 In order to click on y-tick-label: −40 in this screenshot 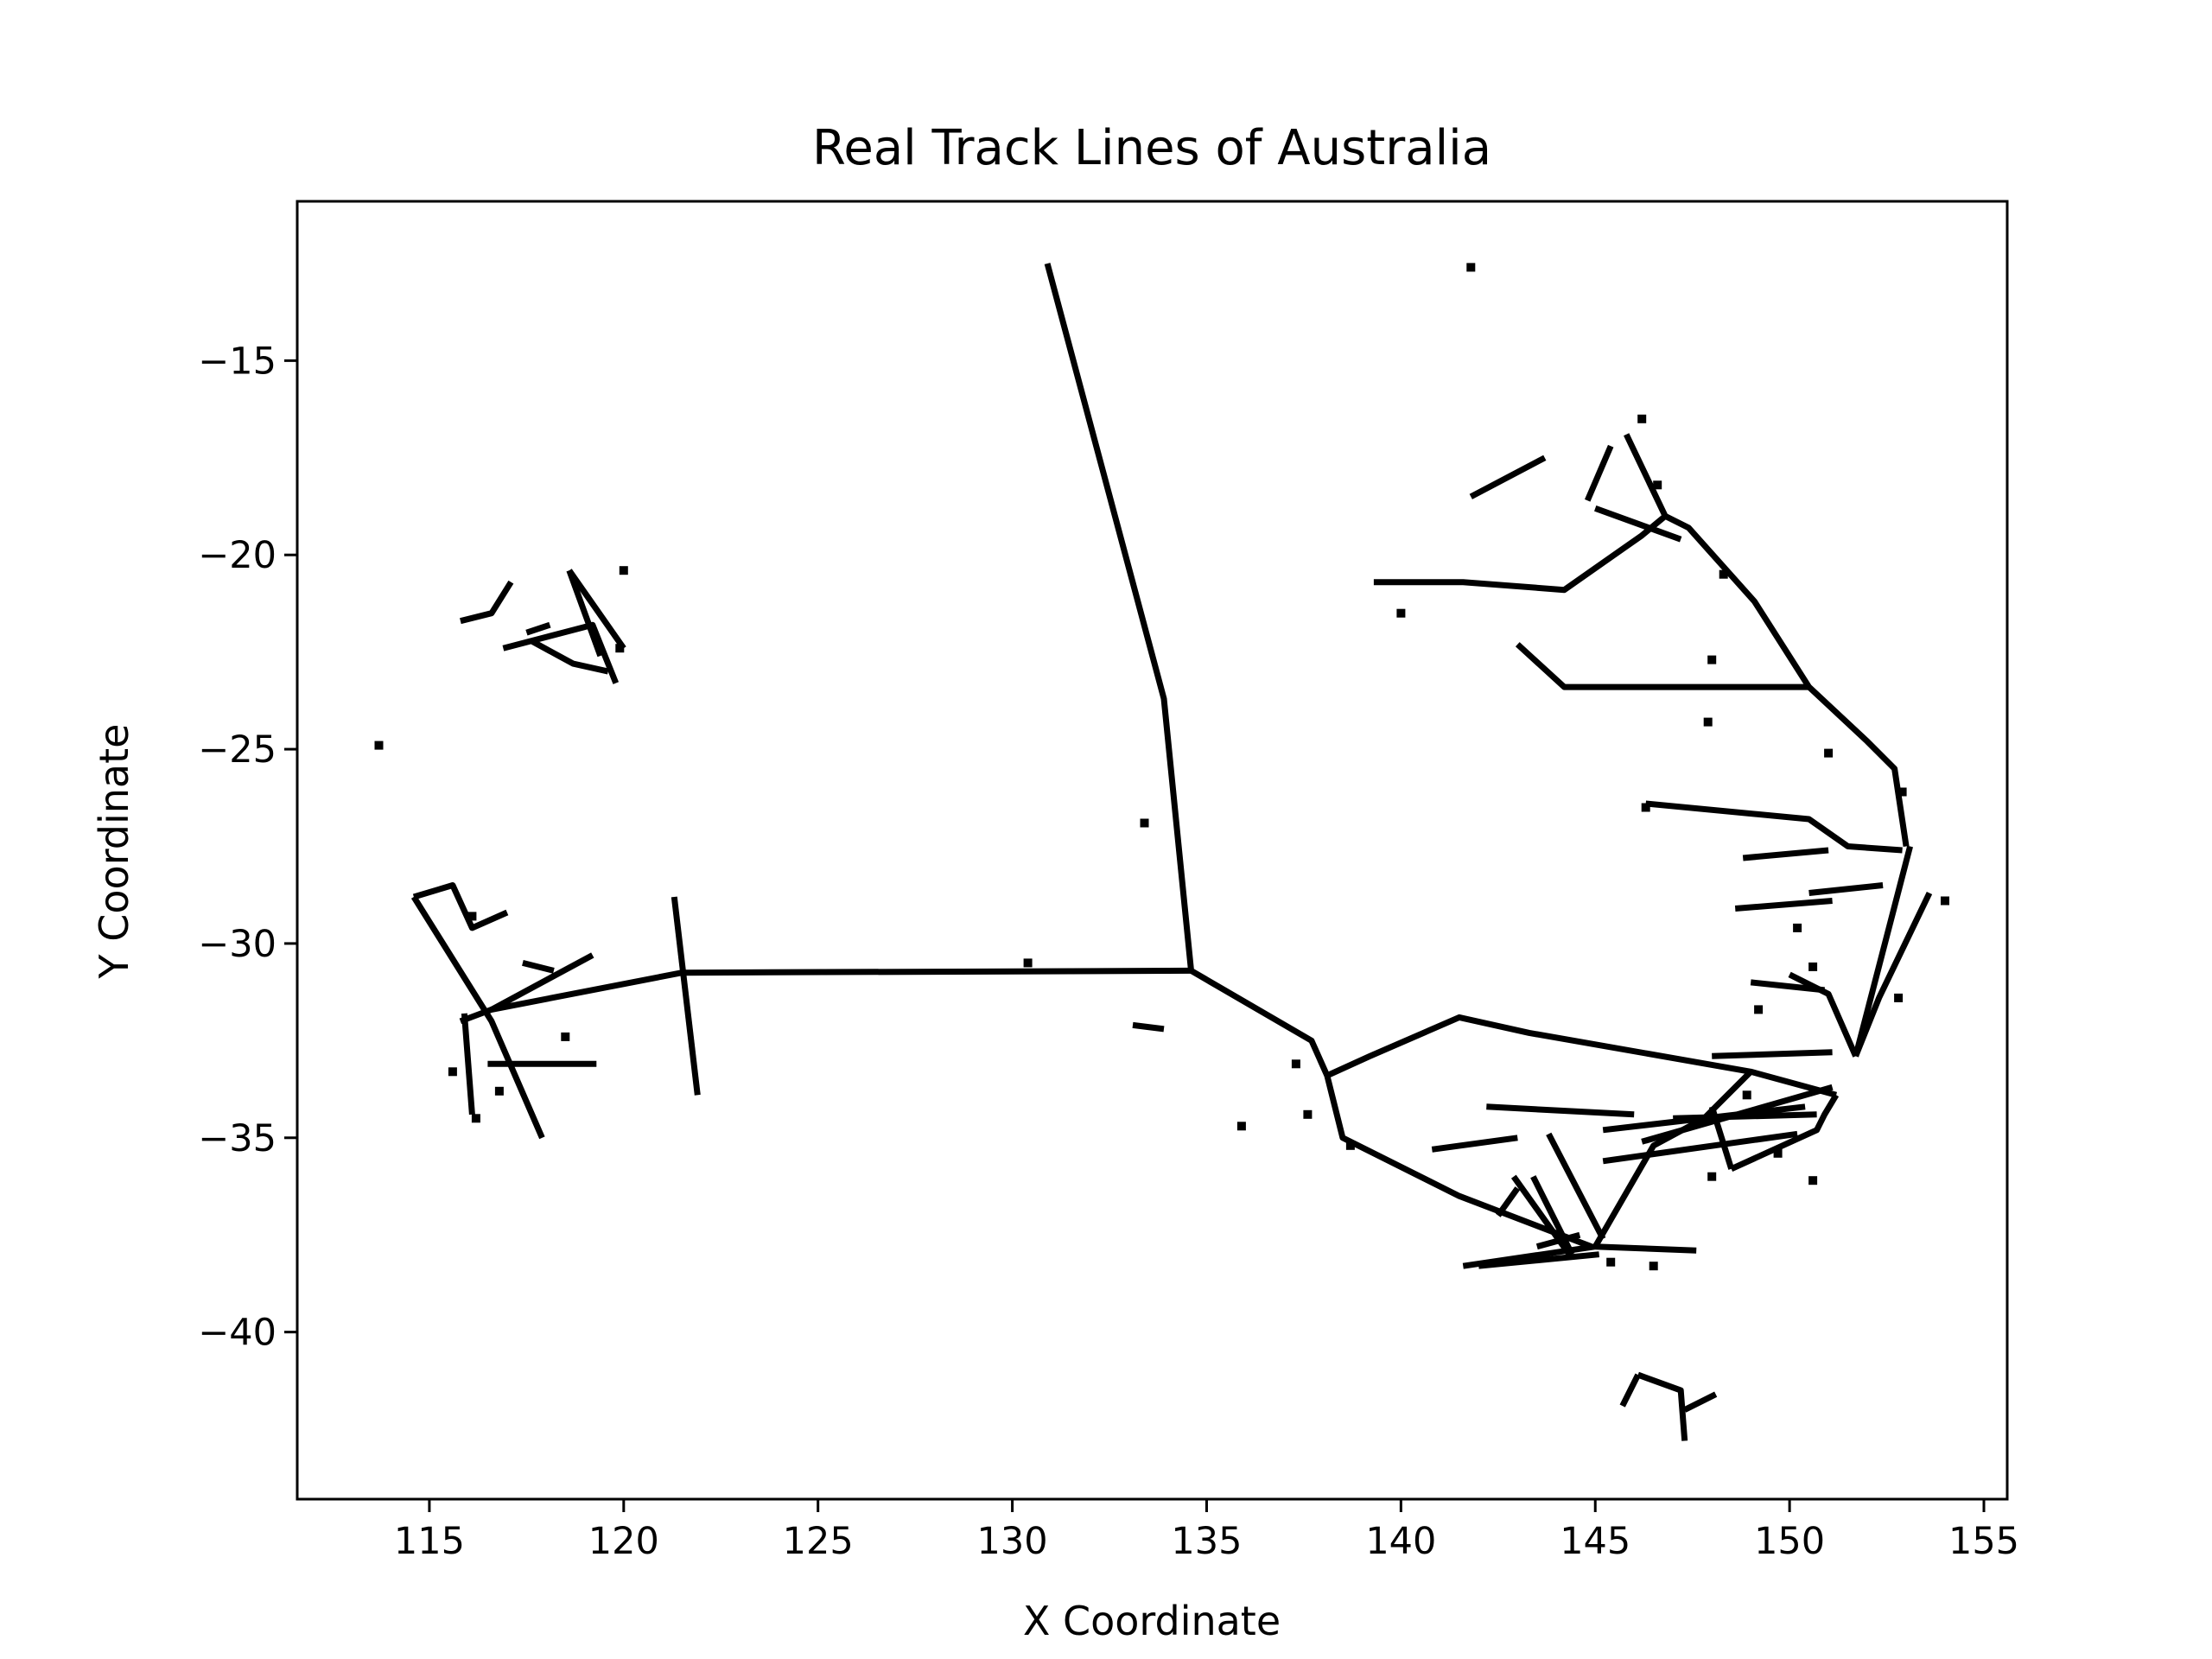, I will do `click(237, 1333)`.